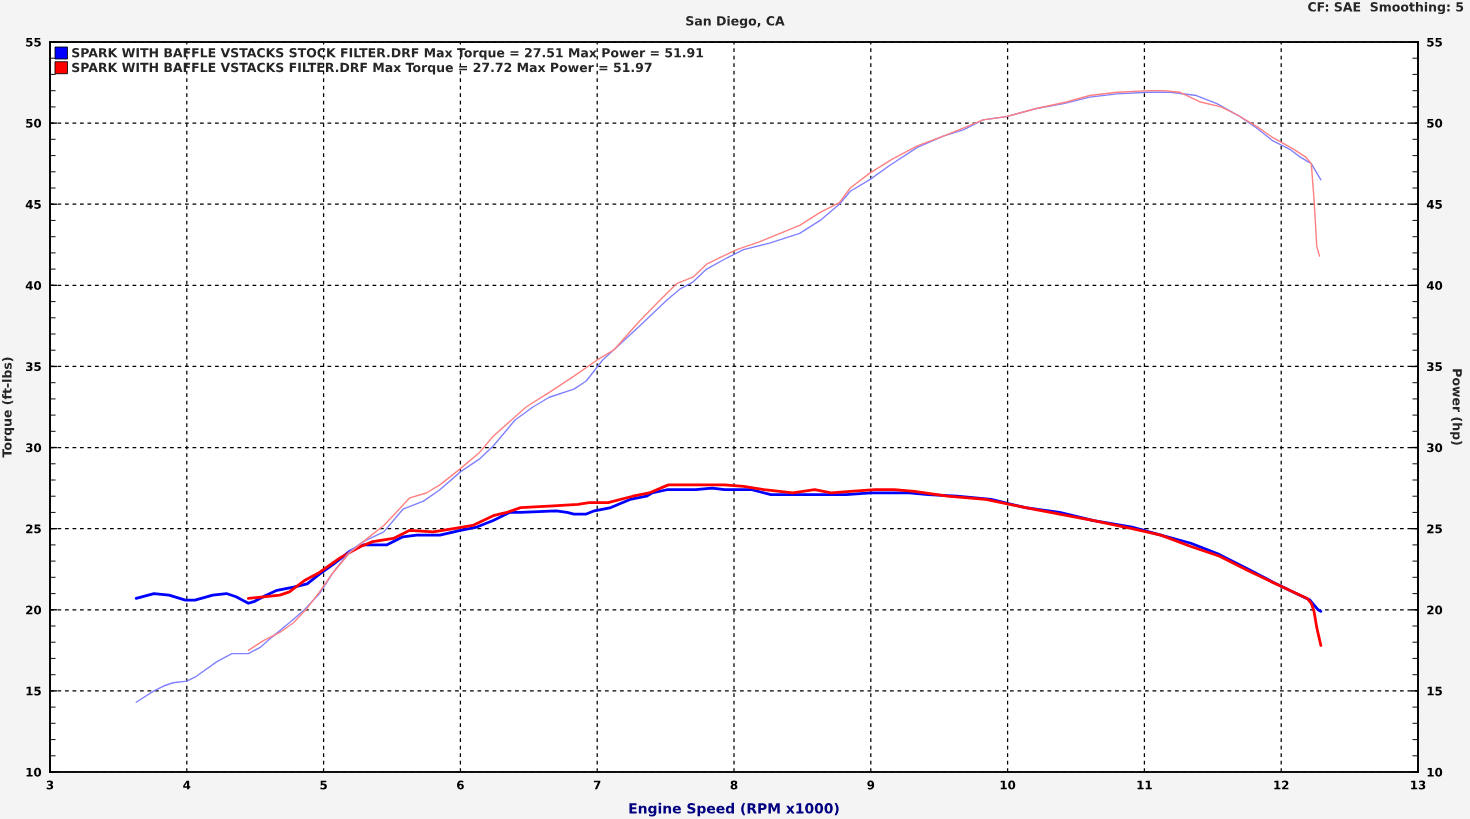  I want to click on legend-label: SPARK WITH BAFFLE VSTACKS STOCK FILTER.DRF Max Torque = 27.51 Max Power = 51.91, so click(388, 53).